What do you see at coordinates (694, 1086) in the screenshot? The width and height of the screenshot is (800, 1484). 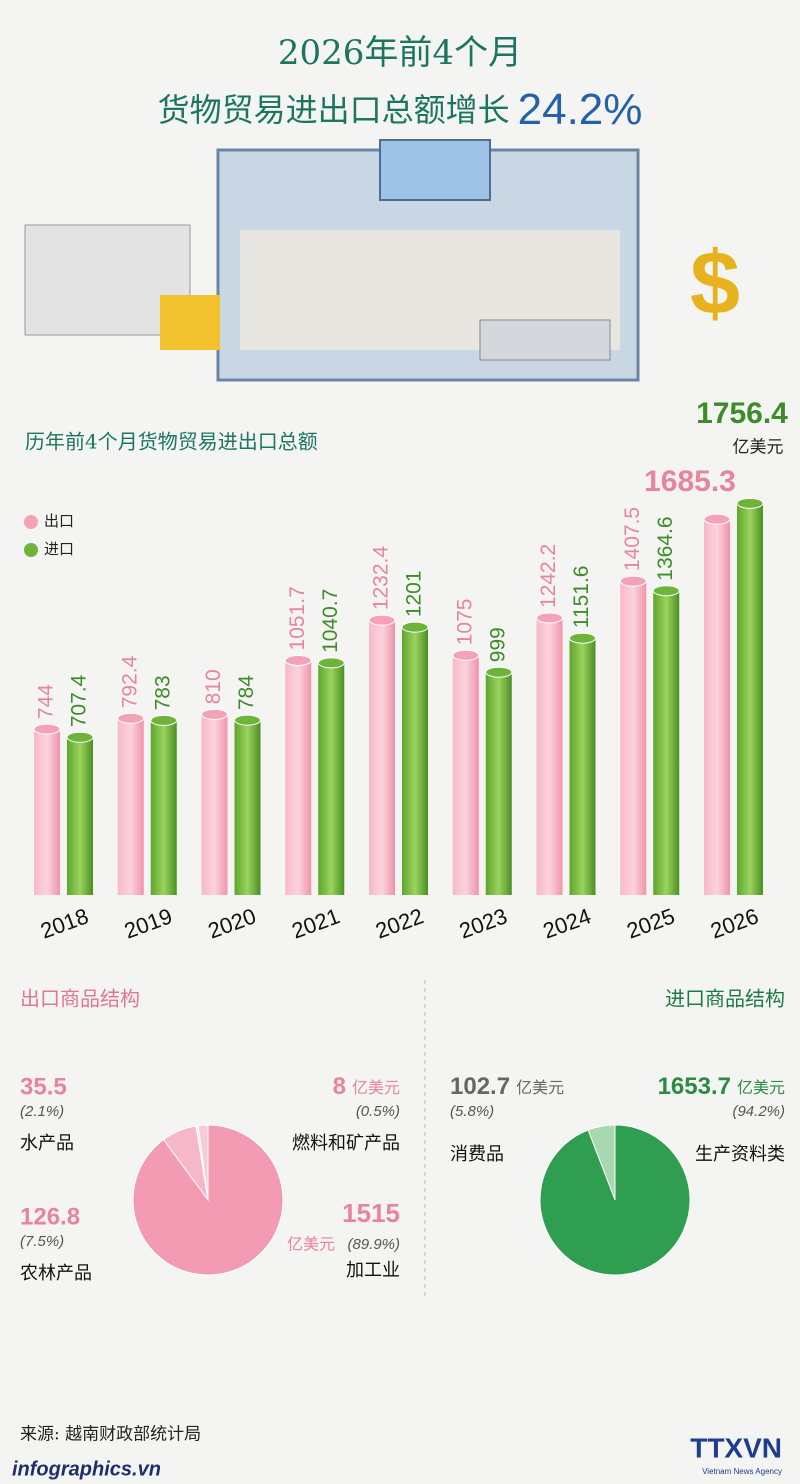 I see `value-label: 1653.7` at bounding box center [694, 1086].